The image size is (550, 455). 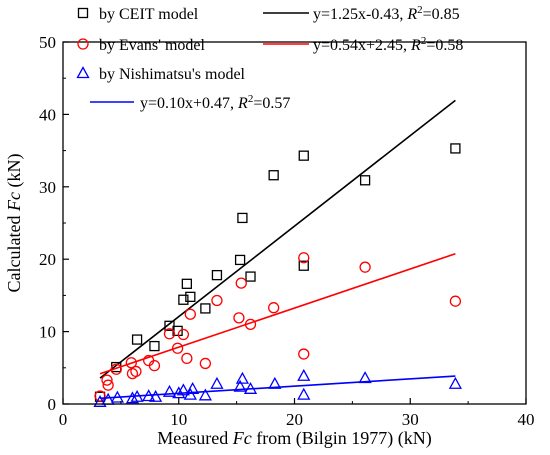 What do you see at coordinates (47, 114) in the screenshot?
I see `y-tick-label: 40` at bounding box center [47, 114].